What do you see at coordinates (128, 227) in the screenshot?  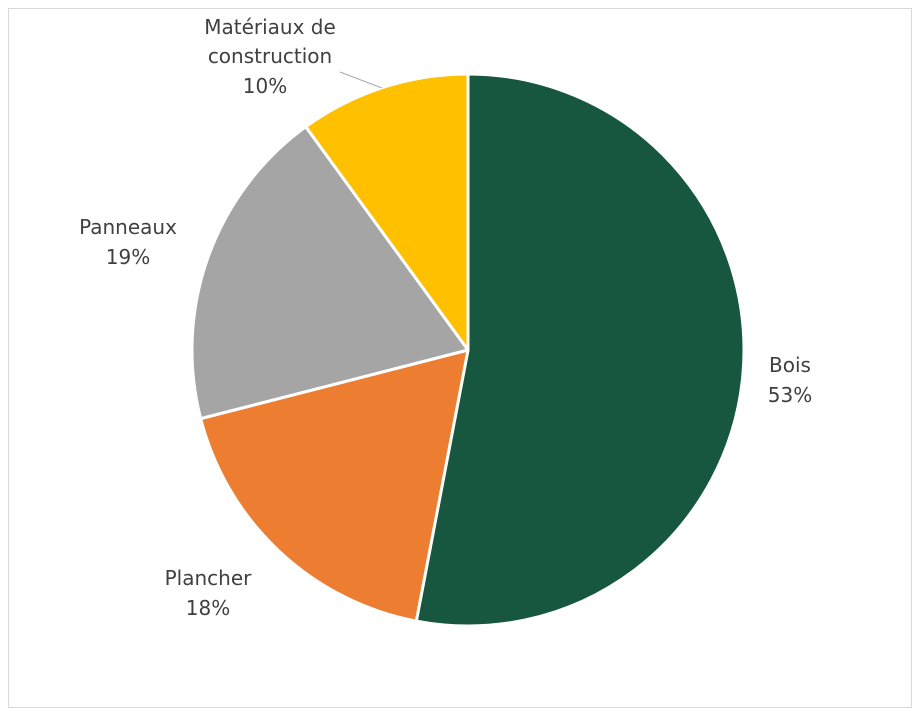 I see `slice-label-panneaux: Panneaux` at bounding box center [128, 227].